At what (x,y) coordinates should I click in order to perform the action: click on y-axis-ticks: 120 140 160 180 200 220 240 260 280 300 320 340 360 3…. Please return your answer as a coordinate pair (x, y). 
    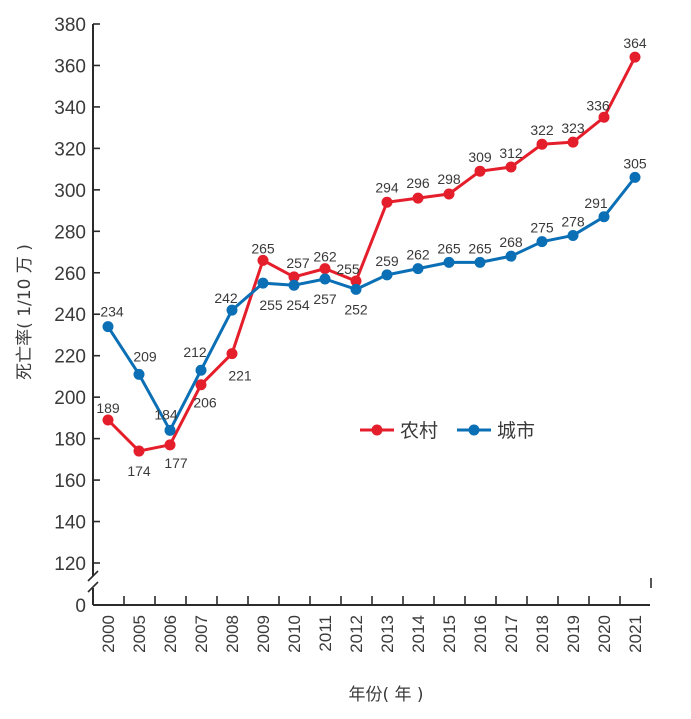
    Looking at the image, I should click on (77, 316).